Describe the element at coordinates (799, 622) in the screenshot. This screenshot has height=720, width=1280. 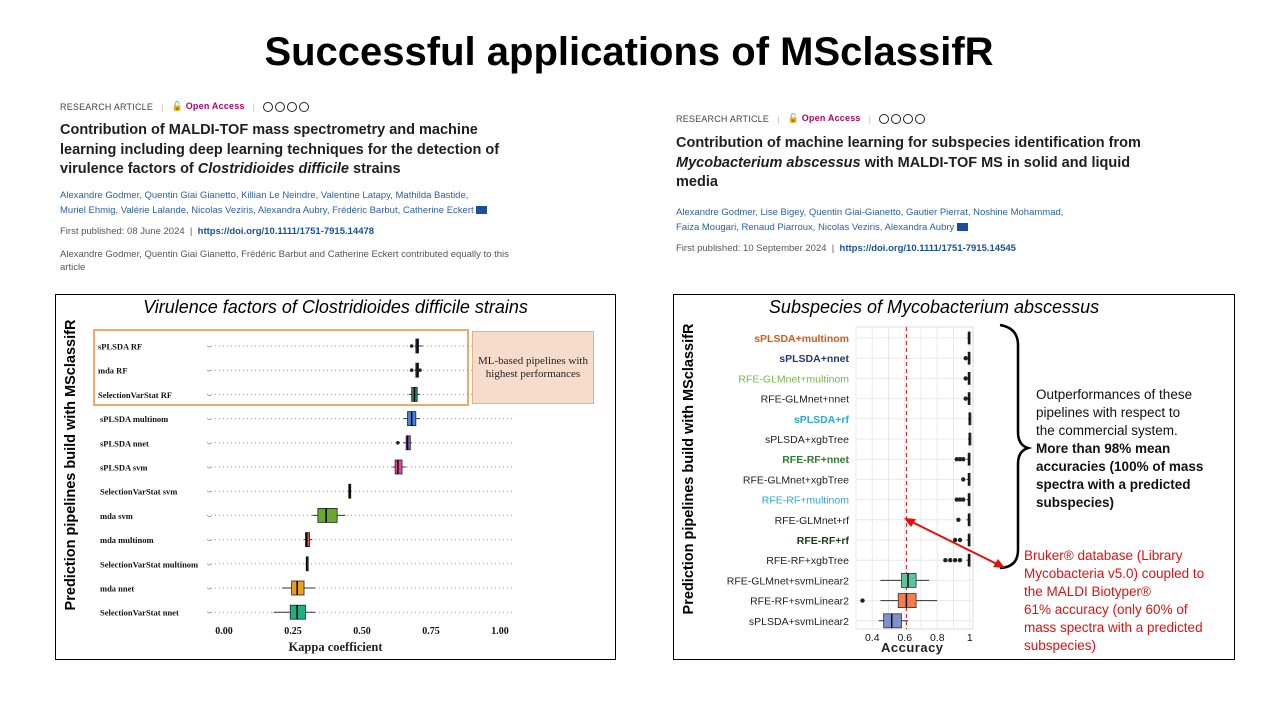
I see `category-label: sPLSDA+svmLinear2` at that location.